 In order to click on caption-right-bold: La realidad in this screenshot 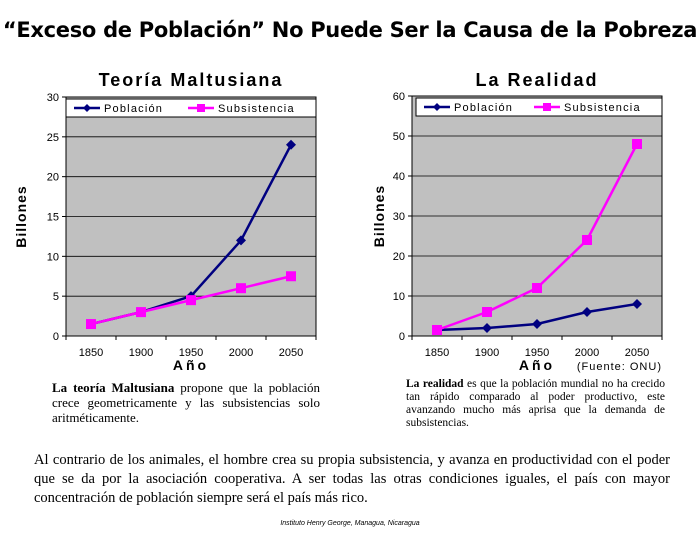, I will do `click(435, 384)`.